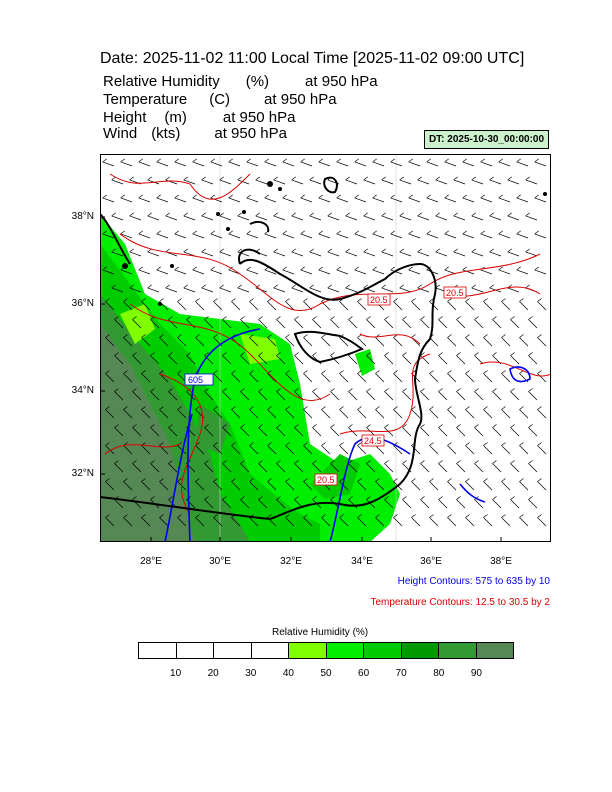 The height and width of the screenshot is (792, 612). What do you see at coordinates (364, 673) in the screenshot?
I see `colorbar-label: 60` at bounding box center [364, 673].